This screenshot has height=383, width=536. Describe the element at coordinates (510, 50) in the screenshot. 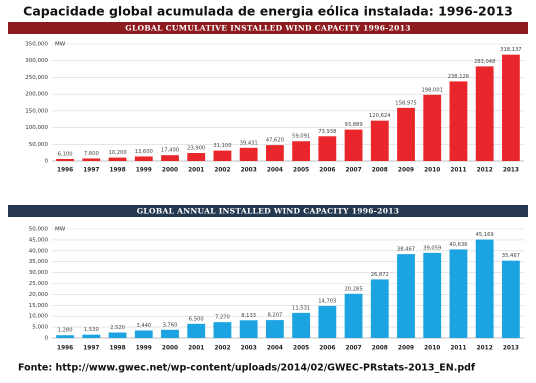

I see `value-label: 318,137` at that location.